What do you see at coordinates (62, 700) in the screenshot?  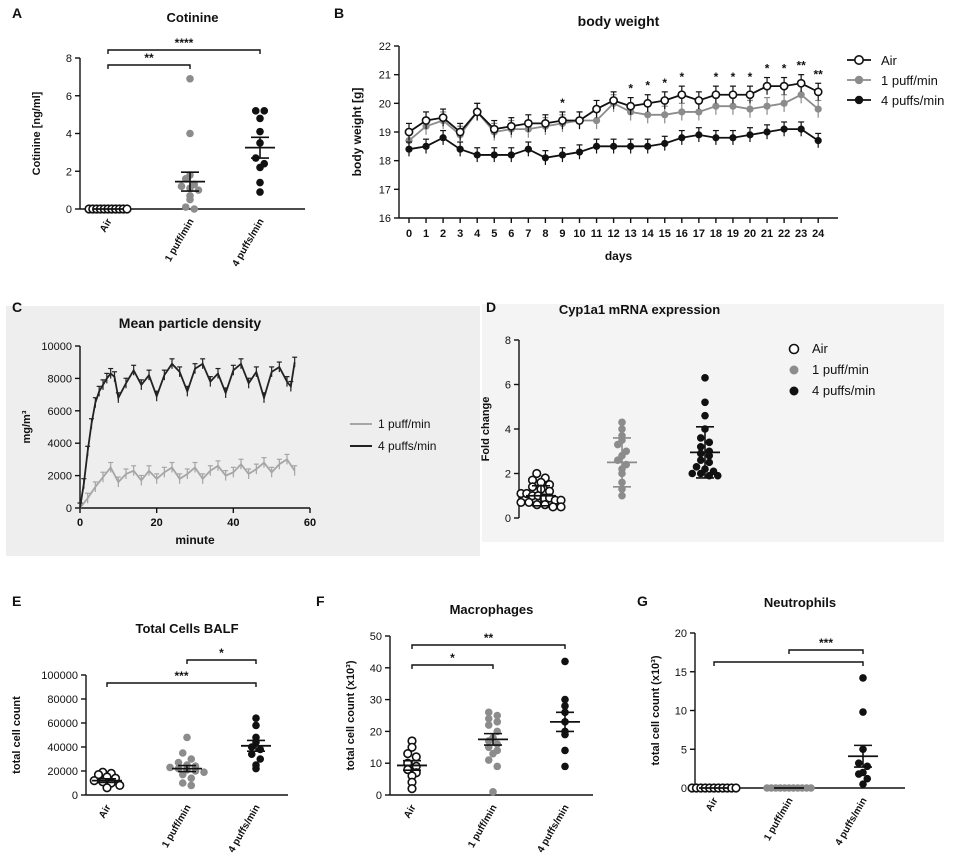 I see `panel-e-y-tick-label: 80000` at bounding box center [62, 700].